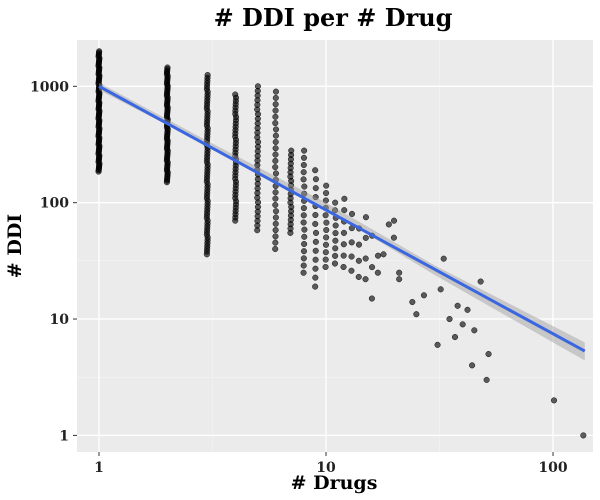 Image resolution: width=600 pixels, height=500 pixels. I want to click on y-axis: 1 10 100 1000, so click(53, 261).